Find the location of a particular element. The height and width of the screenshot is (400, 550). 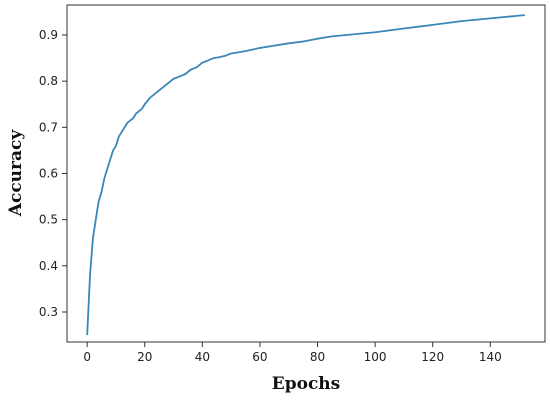

y-tick-label: 0.9 is located at coordinates (48, 35).